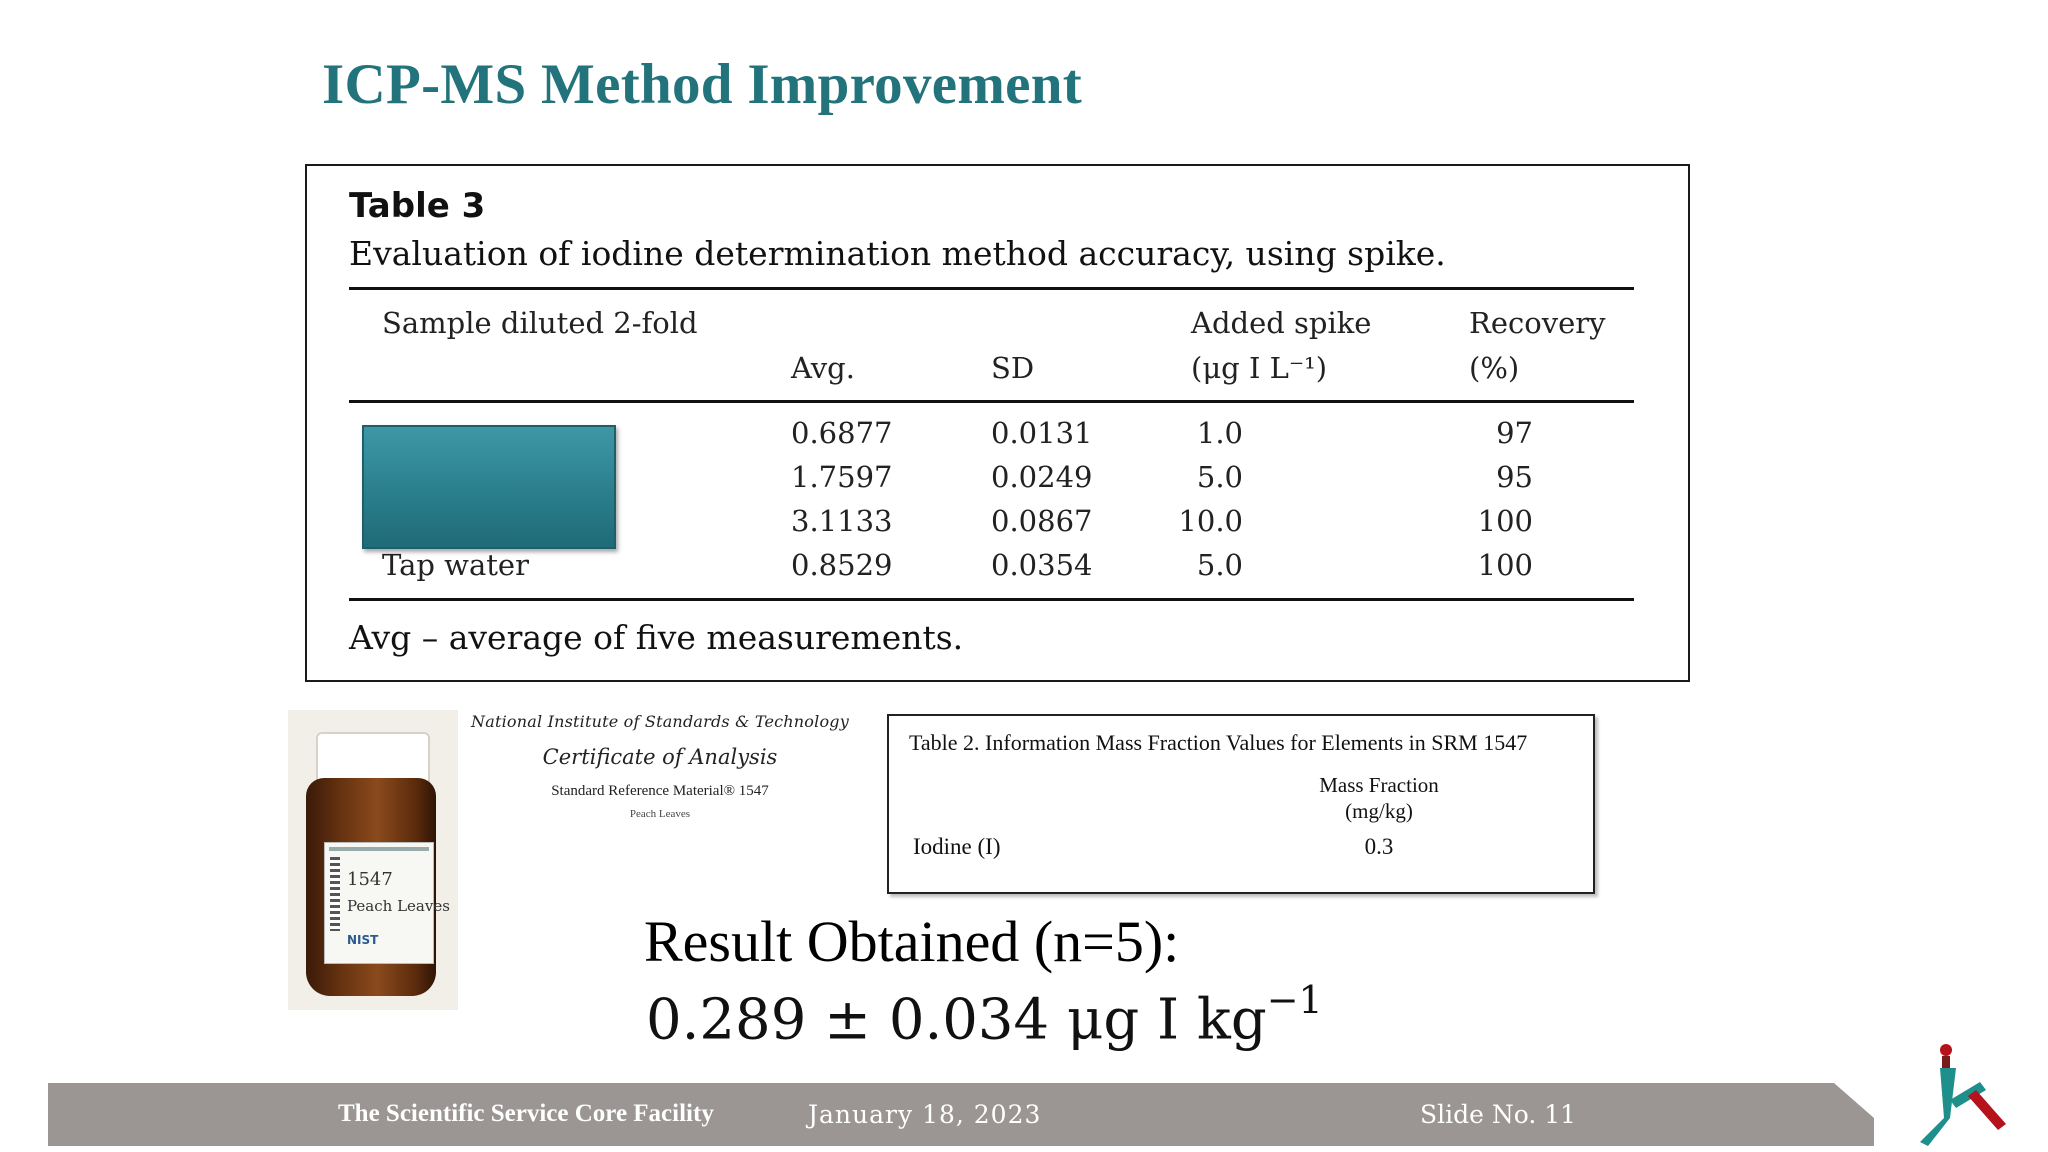  I want to click on row4-avg: 0.8529, so click(842, 565).